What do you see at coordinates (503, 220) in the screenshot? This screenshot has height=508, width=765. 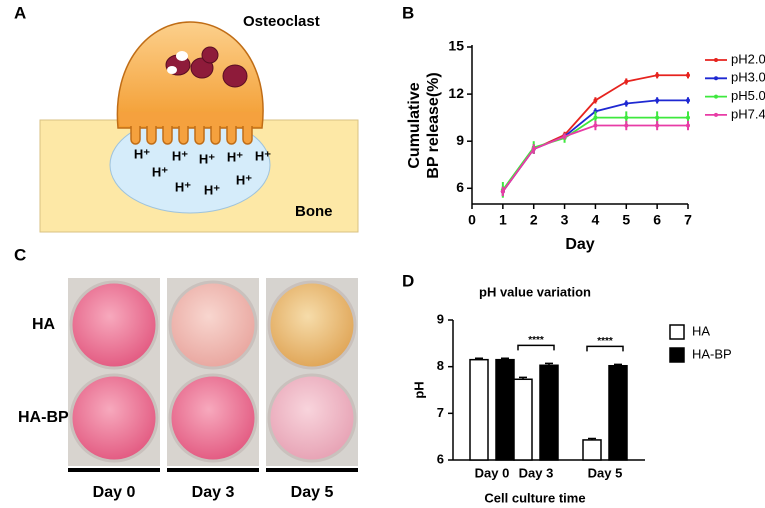 I see `x-tick-label: 1` at bounding box center [503, 220].